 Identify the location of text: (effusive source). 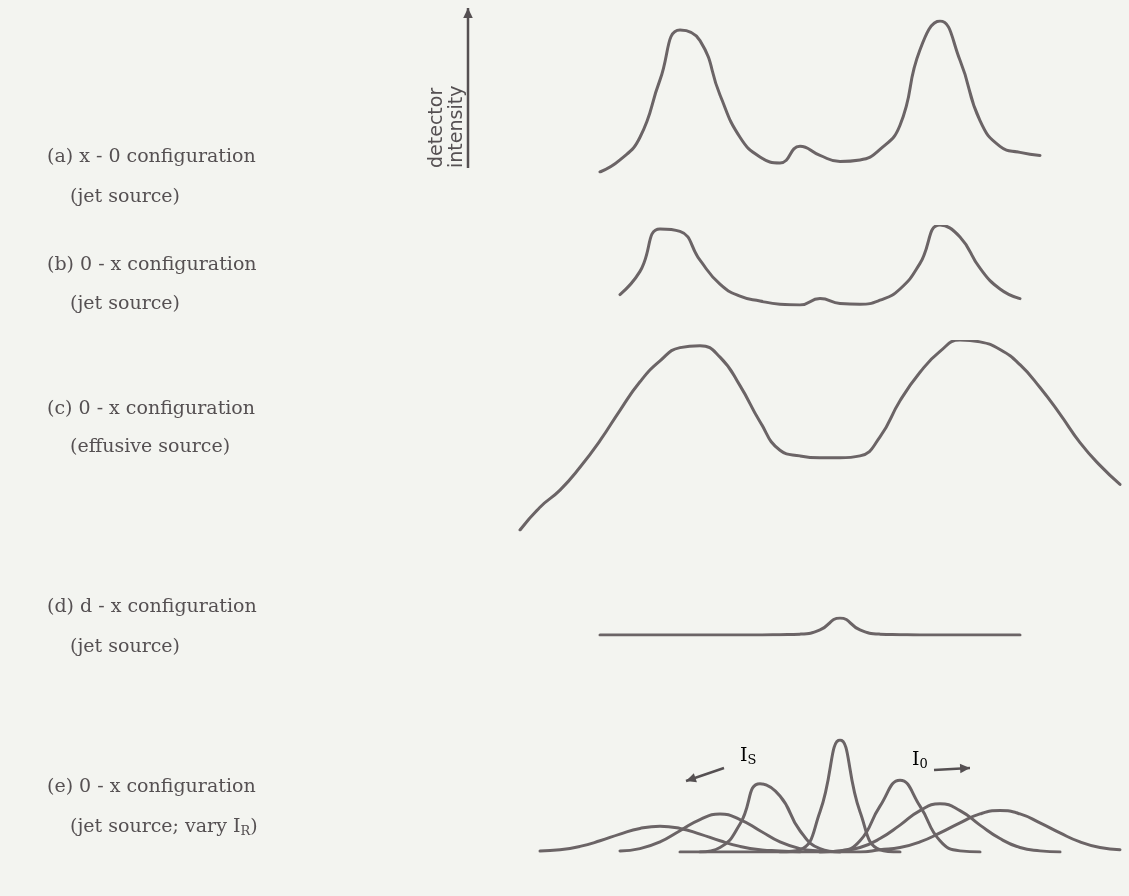
(150, 445).